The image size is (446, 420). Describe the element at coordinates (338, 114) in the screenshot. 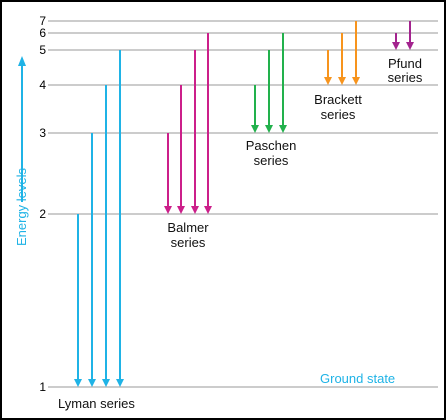

I see `brackett-series-label: series` at that location.